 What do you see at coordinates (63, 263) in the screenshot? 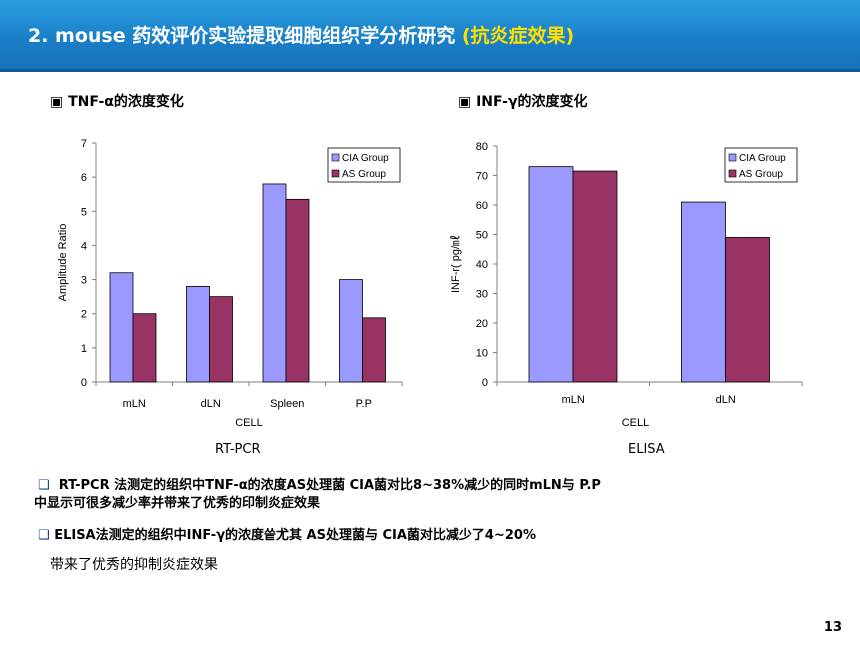
I see `tnf-y-axis-label: Amplitude Ratio` at bounding box center [63, 263].